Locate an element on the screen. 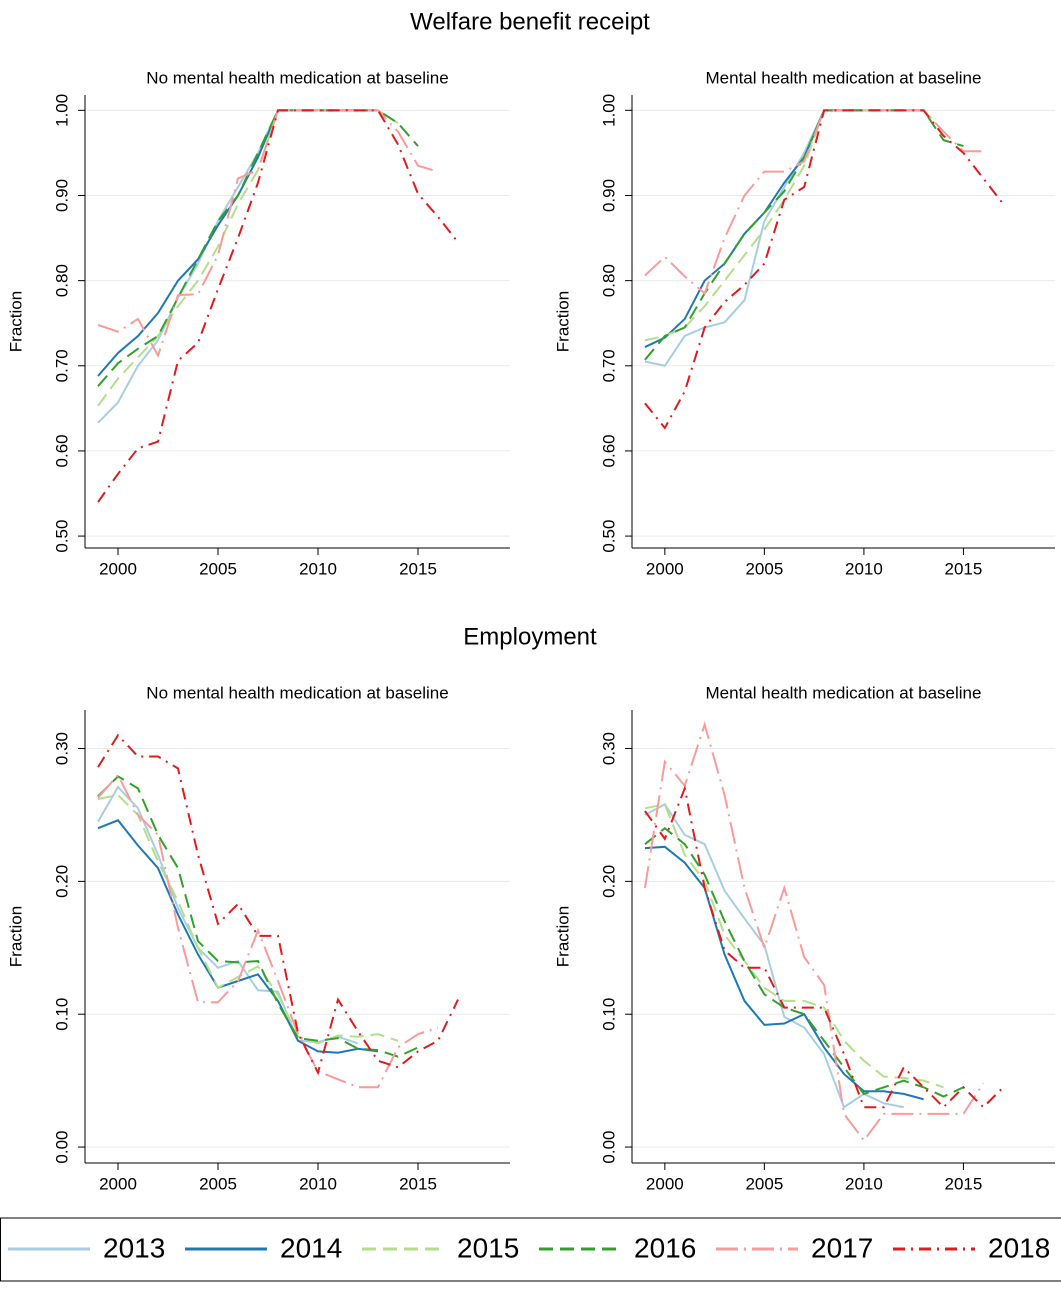 This screenshot has width=1061, height=1311. section-title: Employment is located at coordinates (530, 636).